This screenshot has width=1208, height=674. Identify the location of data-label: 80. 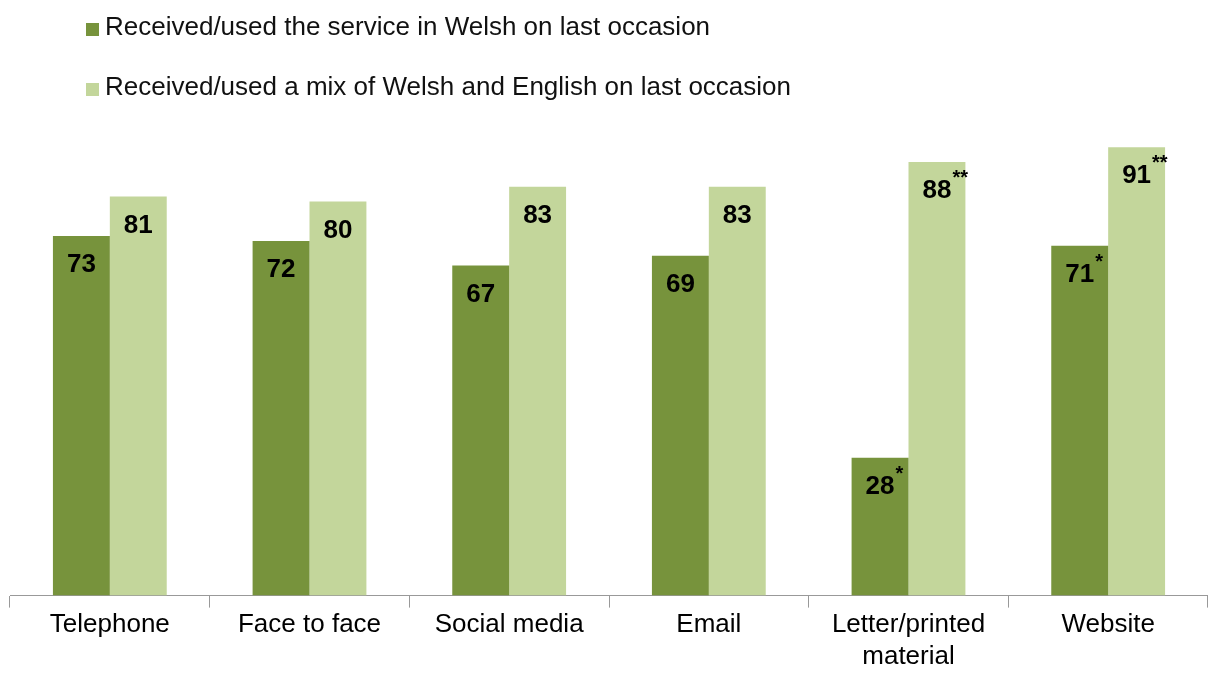
(338, 228).